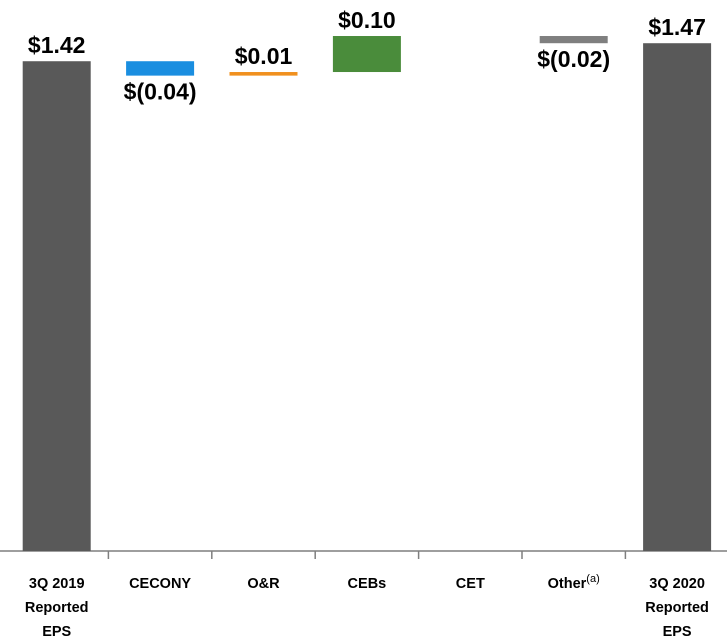  I want to click on value-label: $0.10, so click(367, 20).